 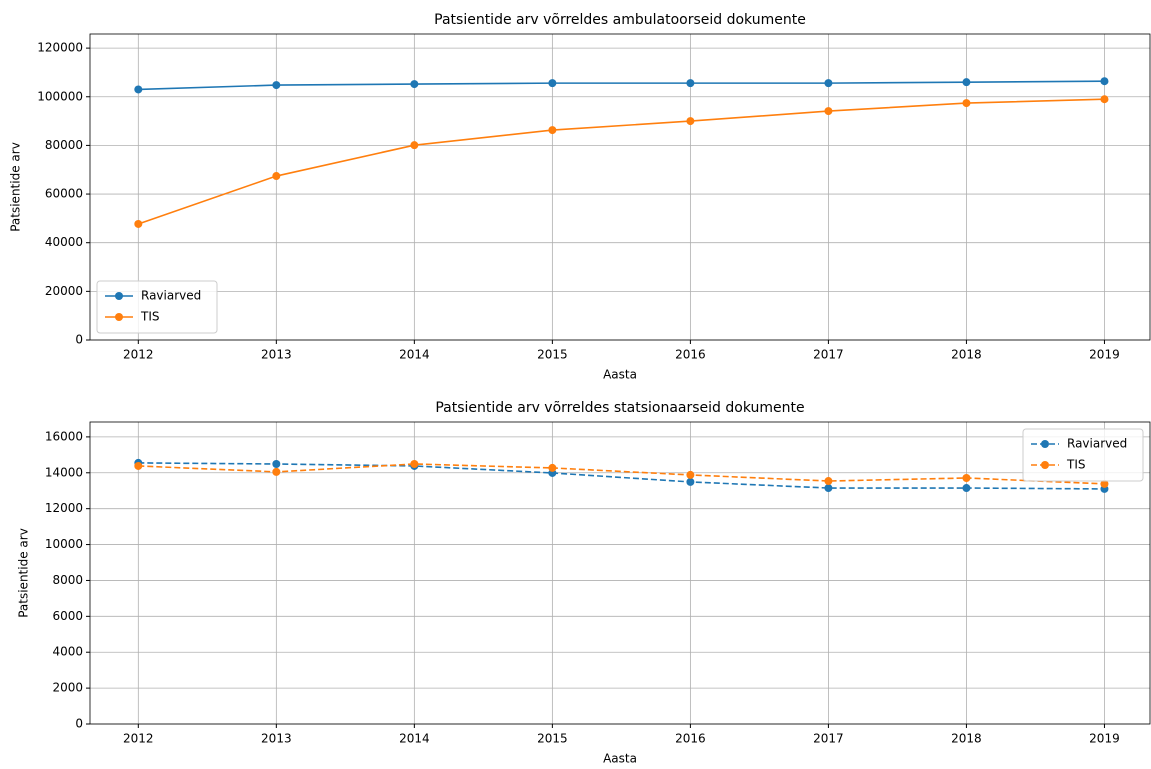 I want to click on y-tick-label: 20000, so click(x=64, y=291).